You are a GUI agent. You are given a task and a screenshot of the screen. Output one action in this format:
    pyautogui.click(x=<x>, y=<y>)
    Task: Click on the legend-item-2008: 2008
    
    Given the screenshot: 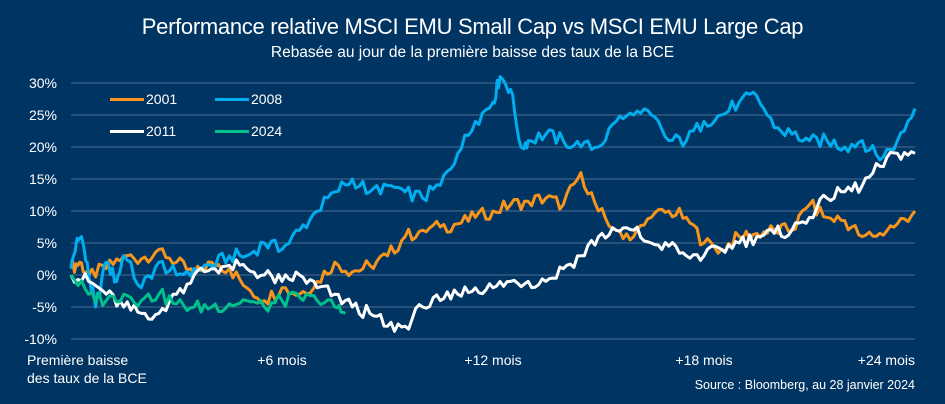 What is the action you would take?
    pyautogui.click(x=248, y=99)
    